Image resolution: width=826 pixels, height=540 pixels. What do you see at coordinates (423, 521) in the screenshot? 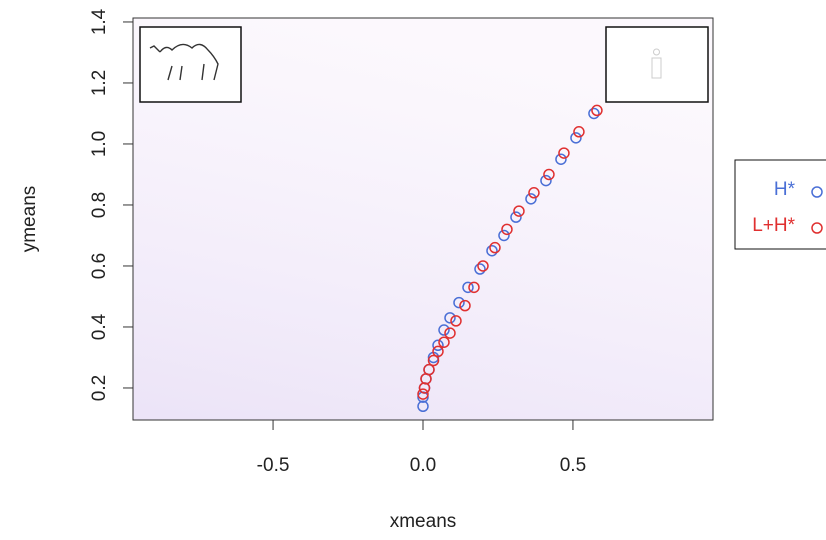
I see `x-axis-label: xmeans` at bounding box center [423, 521].